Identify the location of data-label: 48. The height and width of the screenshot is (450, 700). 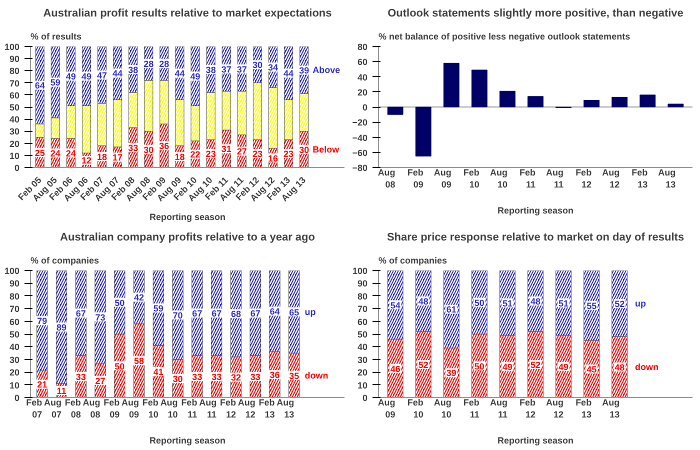
(535, 301).